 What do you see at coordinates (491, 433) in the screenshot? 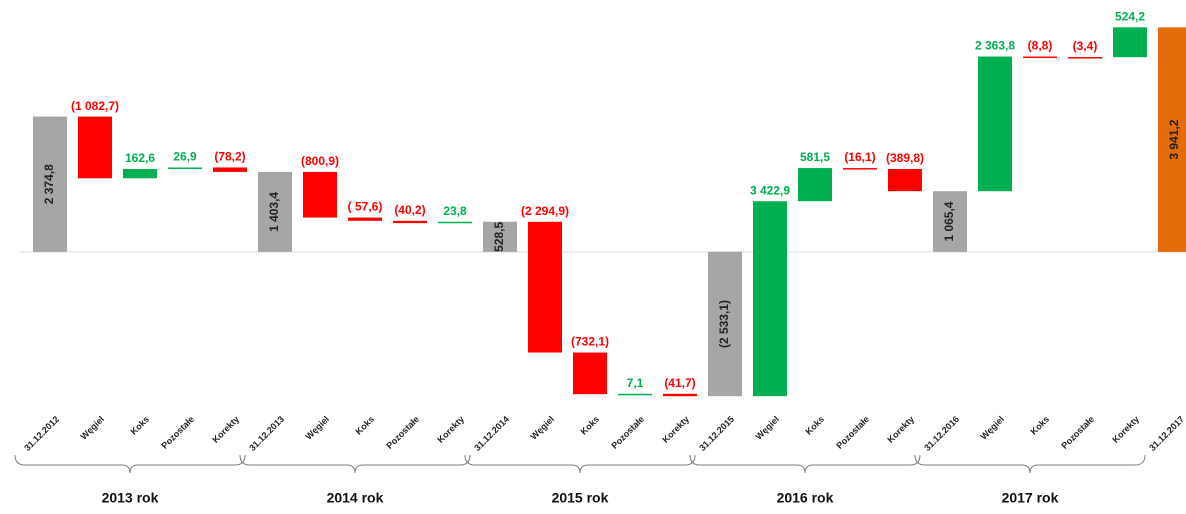
I see `x-tick-label: 31.12.2014` at bounding box center [491, 433].